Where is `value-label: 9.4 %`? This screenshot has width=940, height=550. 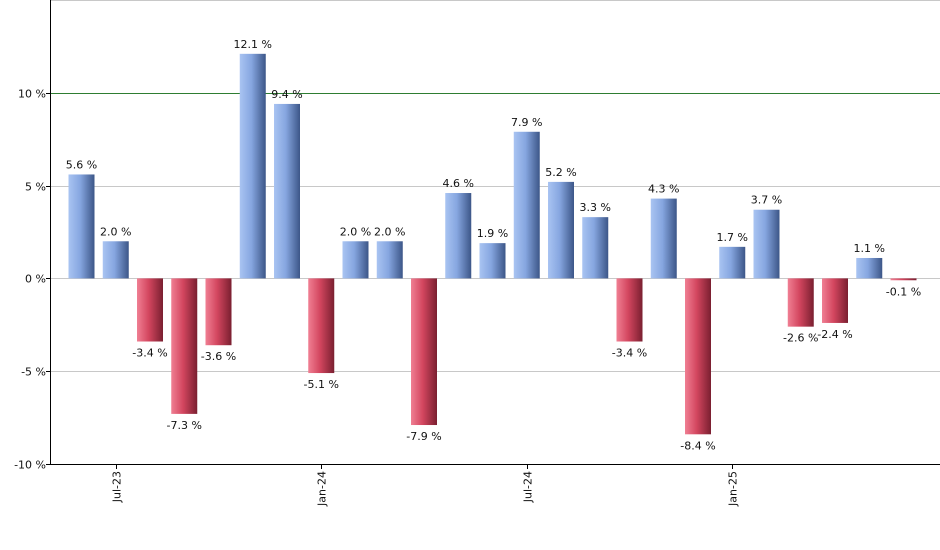
value-label: 9.4 % is located at coordinates (286, 94).